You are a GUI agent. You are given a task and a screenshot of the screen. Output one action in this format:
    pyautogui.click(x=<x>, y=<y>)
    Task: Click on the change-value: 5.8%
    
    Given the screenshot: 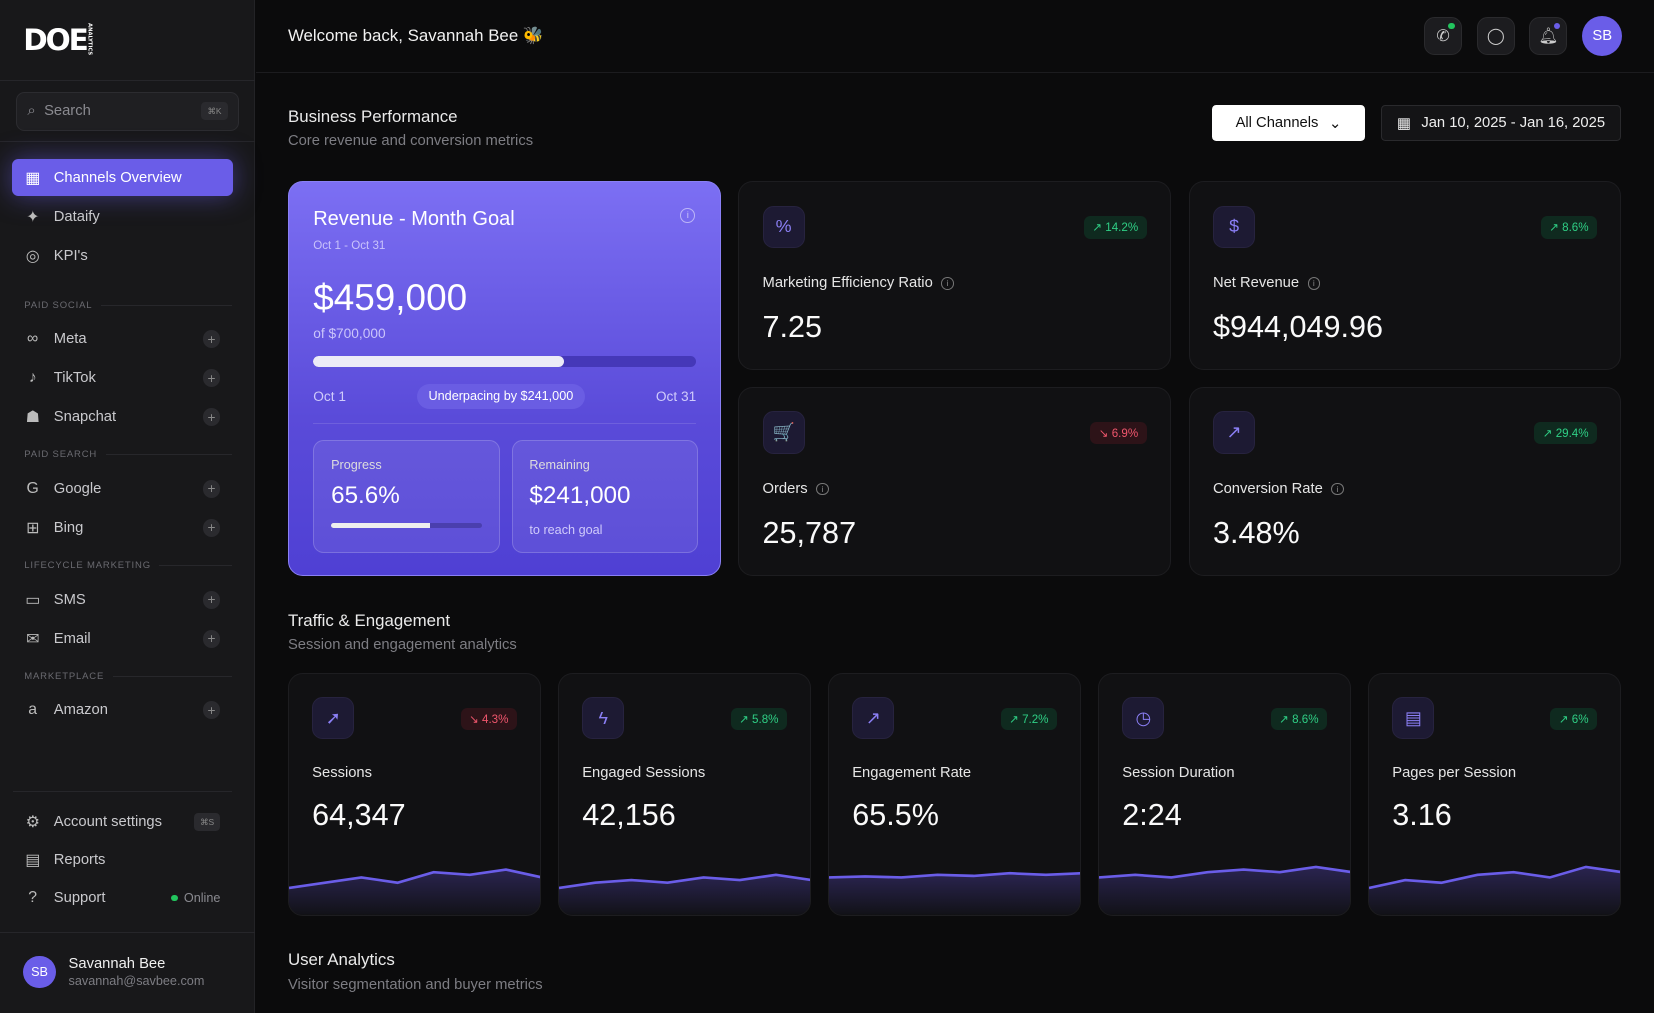 What is the action you would take?
    pyautogui.click(x=765, y=719)
    